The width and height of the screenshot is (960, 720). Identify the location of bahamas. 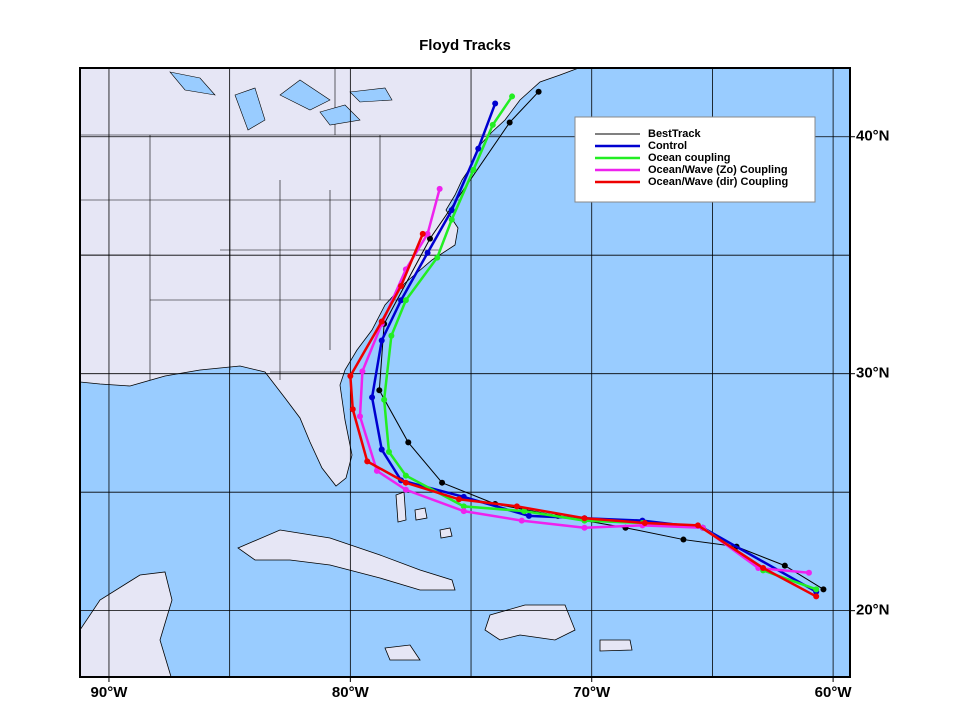
(424, 515).